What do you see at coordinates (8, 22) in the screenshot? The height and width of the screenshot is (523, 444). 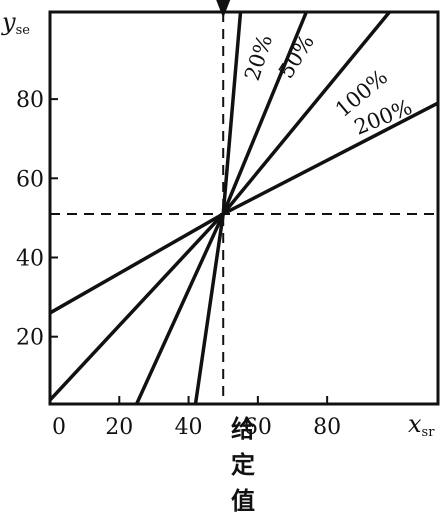 I see `y-axis-name: y` at bounding box center [8, 22].